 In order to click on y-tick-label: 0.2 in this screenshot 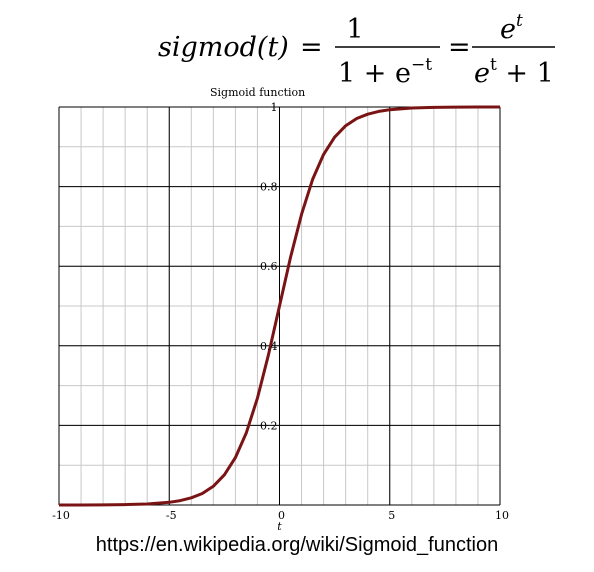, I will do `click(269, 425)`.